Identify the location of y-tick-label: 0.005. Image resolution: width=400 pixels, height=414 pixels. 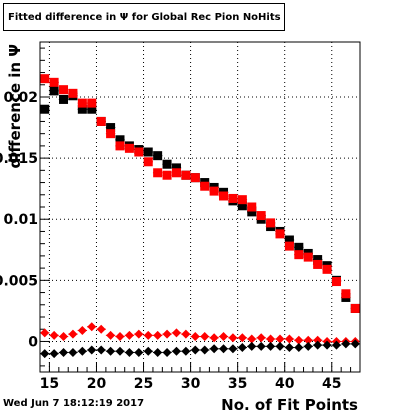
(19, 281).